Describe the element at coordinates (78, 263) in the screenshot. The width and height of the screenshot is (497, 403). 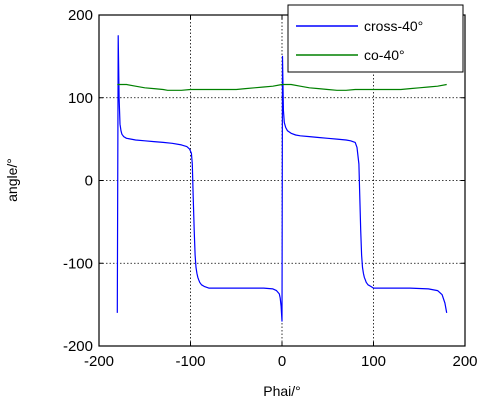
I see `y-tick-label: -100` at that location.